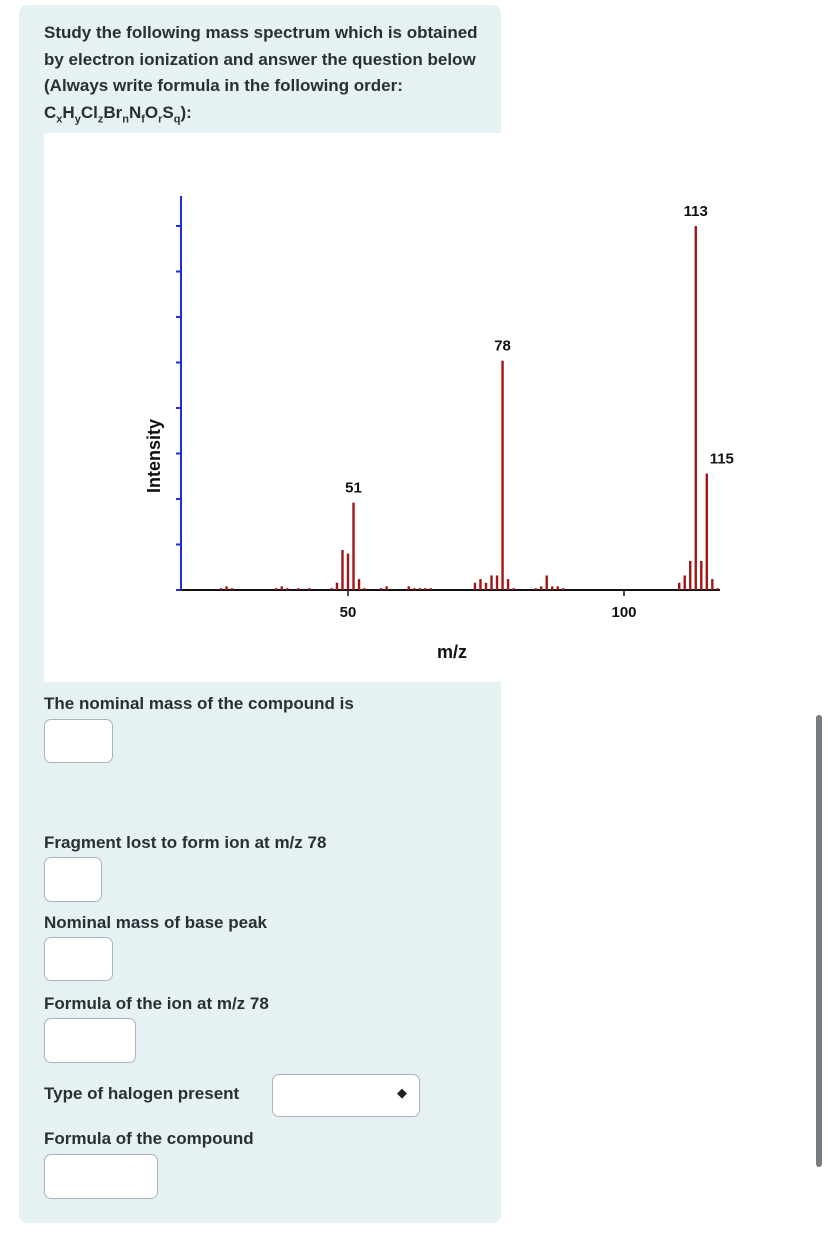  I want to click on chart-peak-labels: 51 78 113 115, so click(539, 350).